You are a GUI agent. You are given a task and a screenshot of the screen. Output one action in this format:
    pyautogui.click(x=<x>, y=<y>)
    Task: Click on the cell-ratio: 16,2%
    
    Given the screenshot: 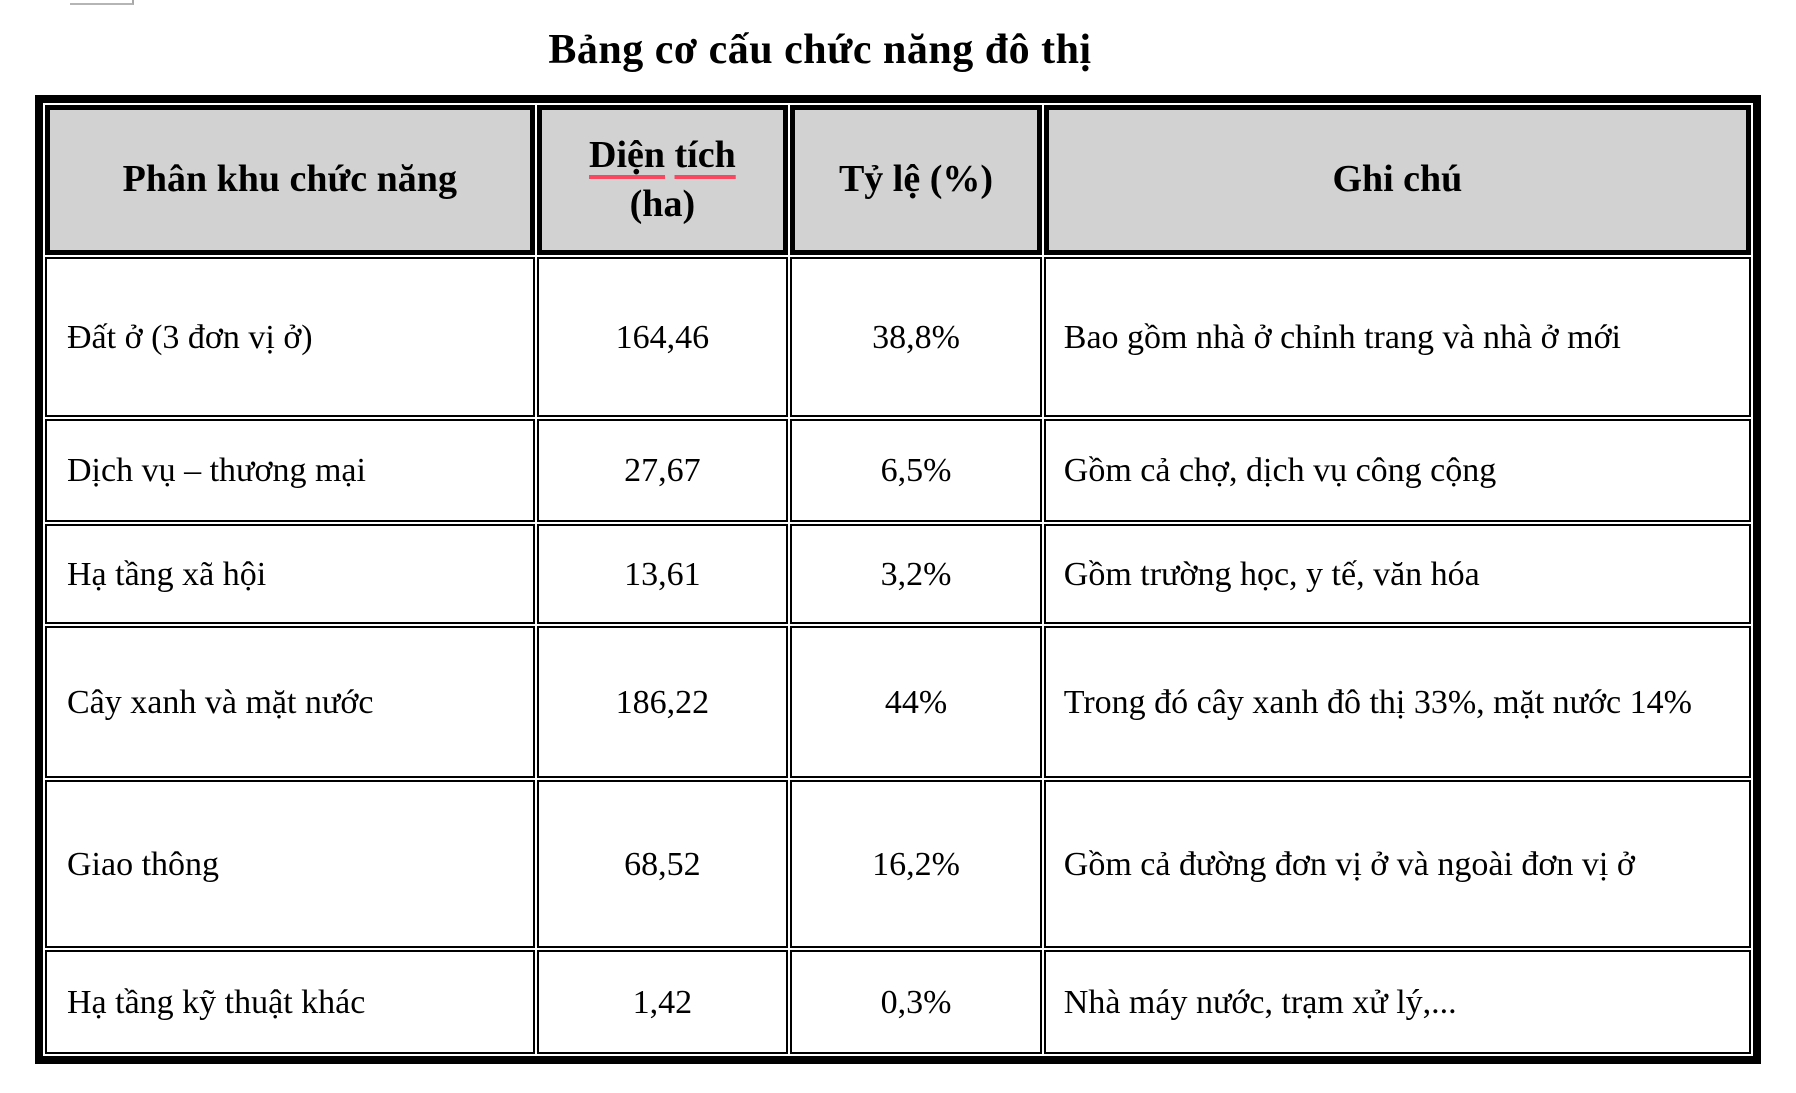 What is the action you would take?
    pyautogui.click(x=916, y=864)
    